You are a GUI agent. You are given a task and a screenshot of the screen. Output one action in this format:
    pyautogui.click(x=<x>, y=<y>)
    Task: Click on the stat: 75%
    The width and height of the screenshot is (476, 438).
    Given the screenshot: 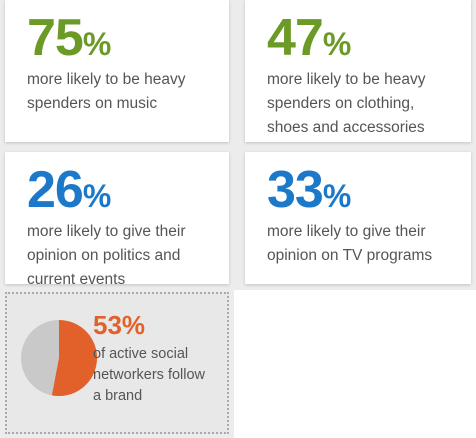 What is the action you would take?
    pyautogui.click(x=69, y=38)
    